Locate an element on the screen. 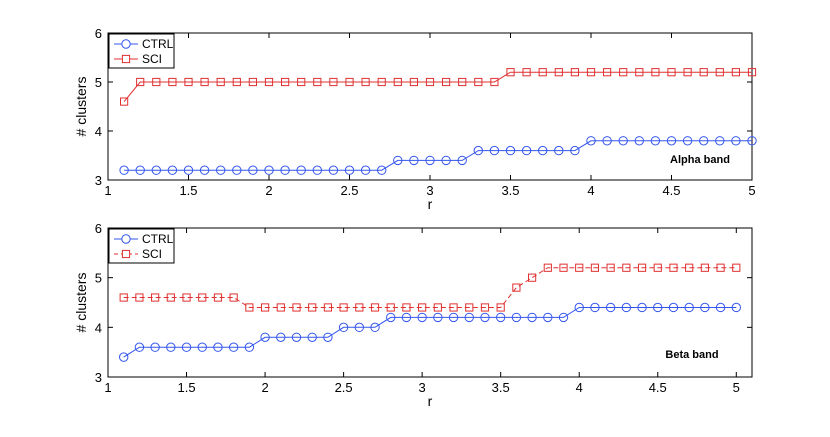 This screenshot has width=830, height=437. y-axis-label: # clusters is located at coordinates (81, 303).